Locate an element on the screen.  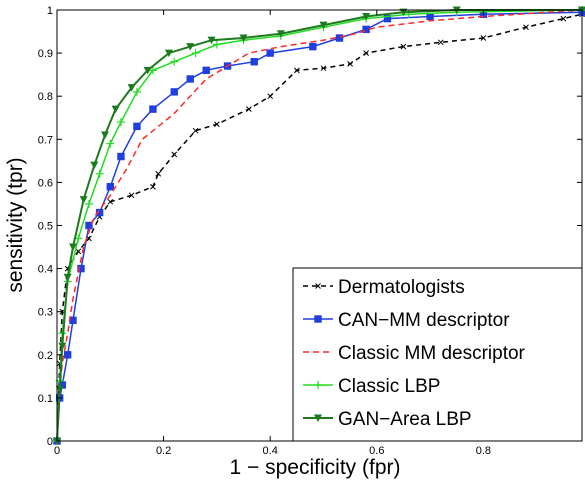
legend-entry: GAN−Area LBP is located at coordinates (387, 419).